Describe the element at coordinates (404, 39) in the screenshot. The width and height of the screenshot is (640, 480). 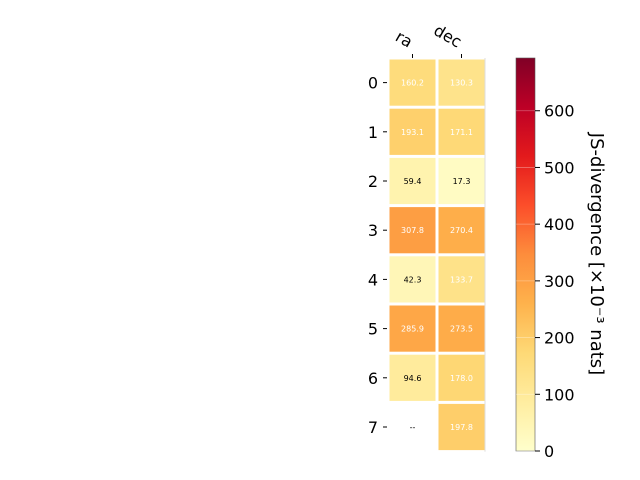
I see `column-tick-label: ra` at that location.